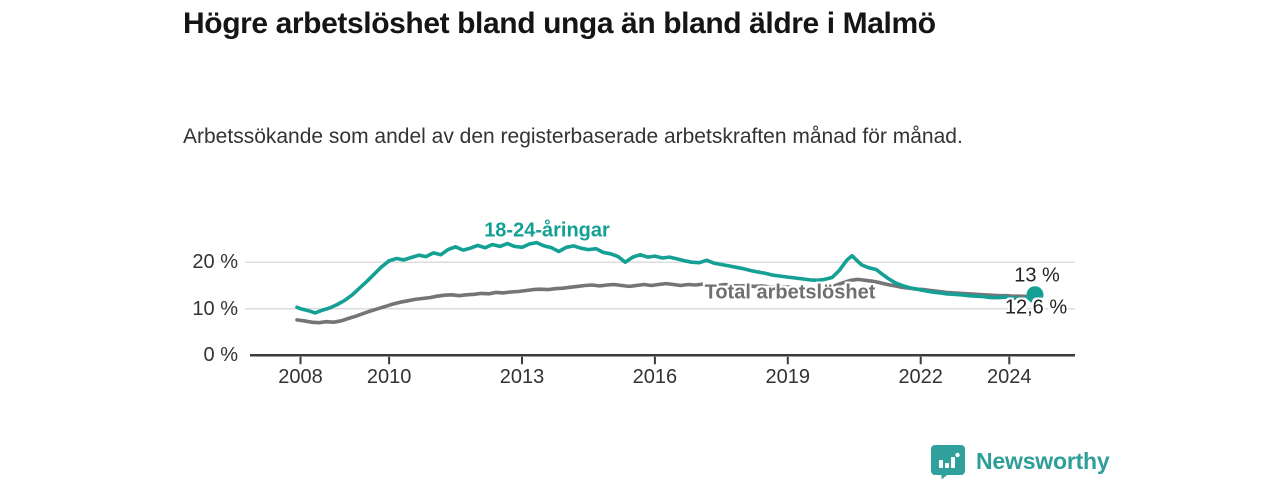 Image resolution: width=1280 pixels, height=480 pixels. I want to click on series-line-total, so click(666, 301).